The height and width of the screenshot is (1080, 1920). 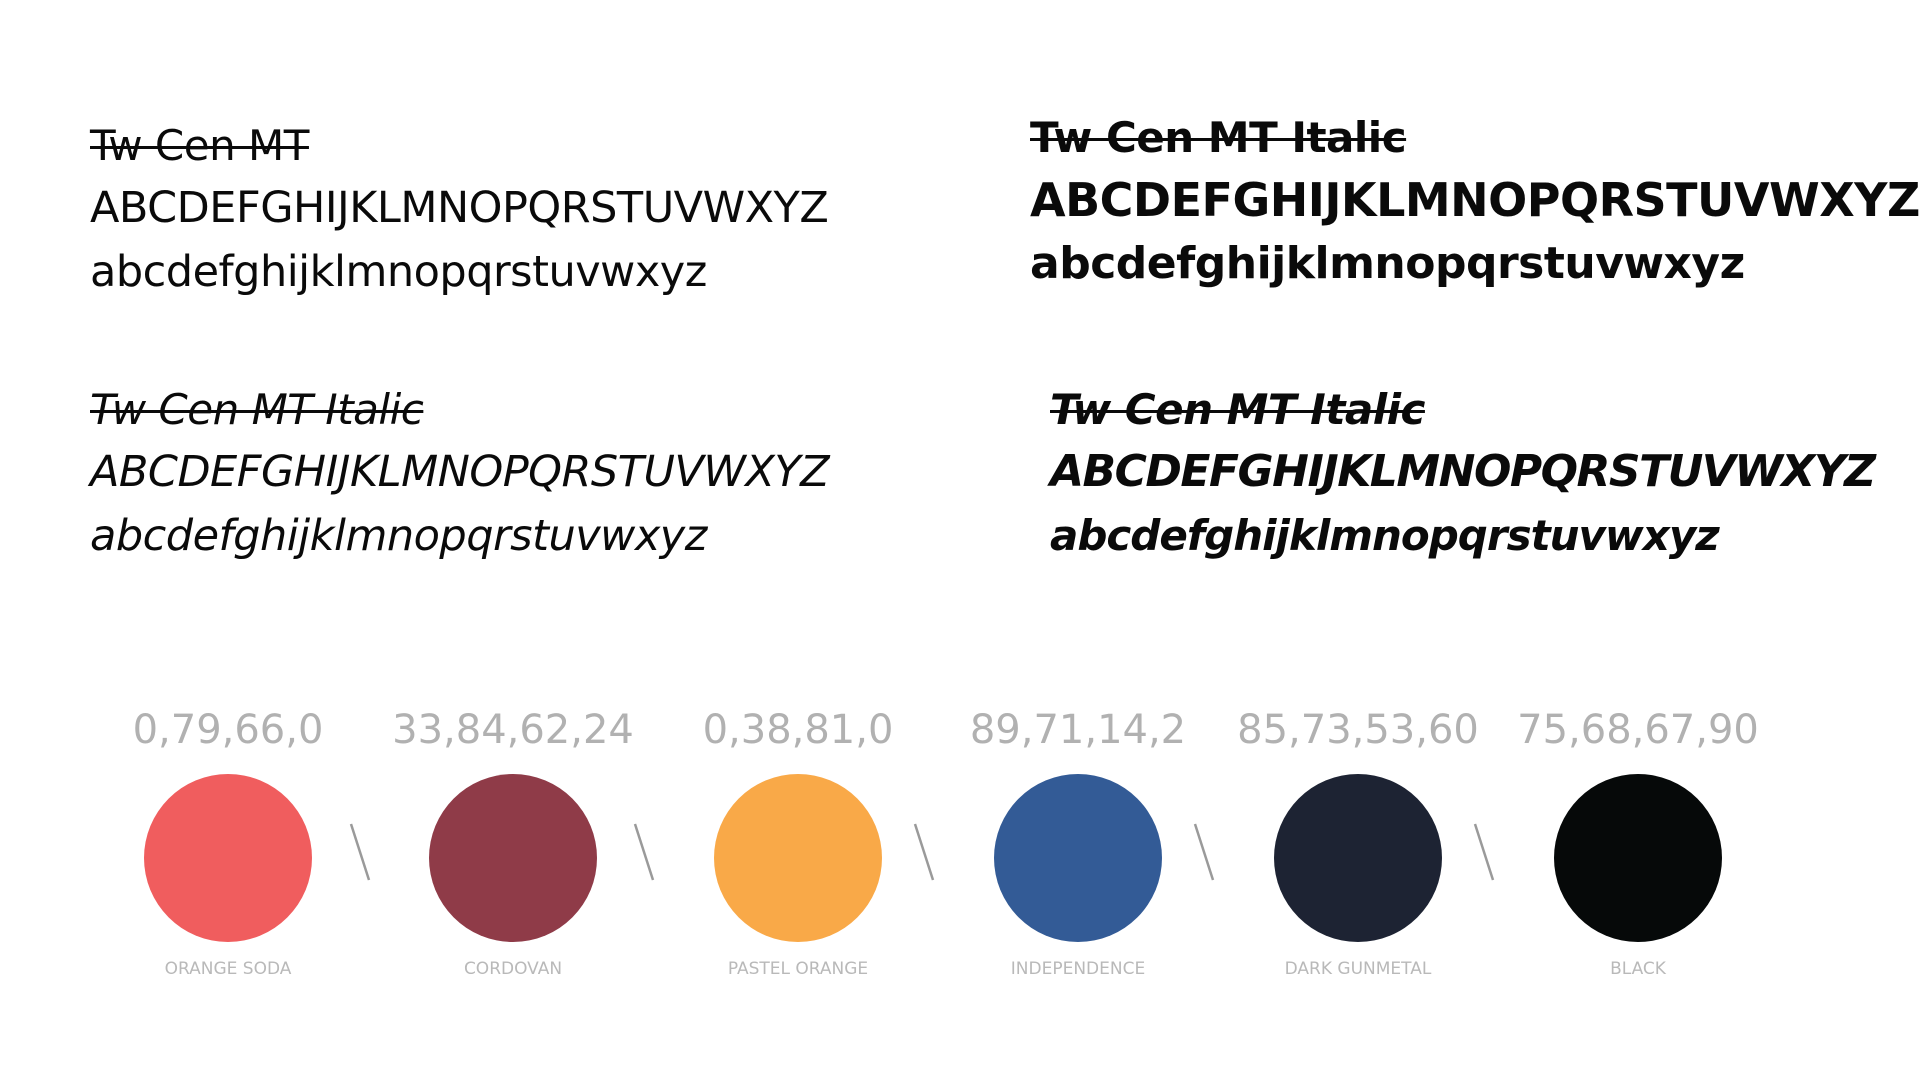 I want to click on color-name: INDEPENDENCE, so click(x=1078, y=969).